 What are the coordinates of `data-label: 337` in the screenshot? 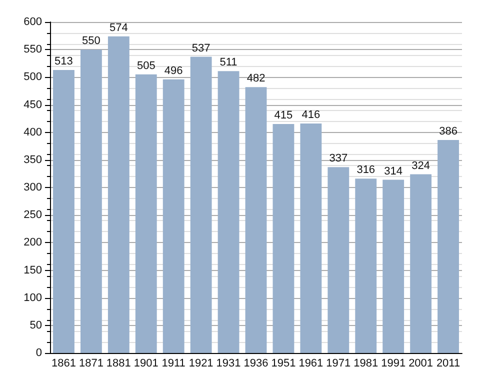 It's located at (338, 158).